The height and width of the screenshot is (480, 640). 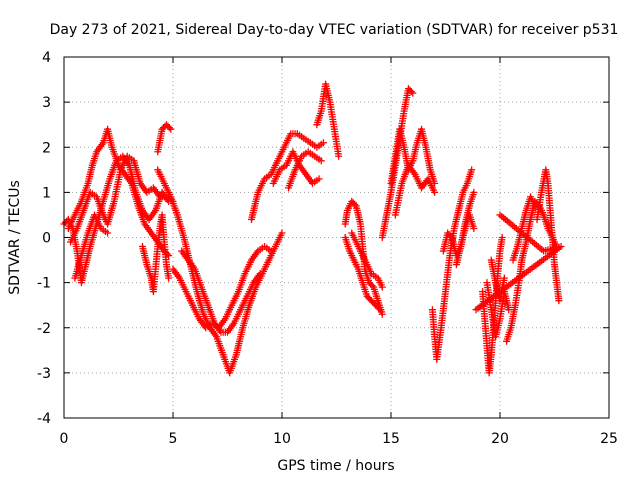 I want to click on x-tick-labels: 0 5 10 15 20 25, so click(x=339, y=439).